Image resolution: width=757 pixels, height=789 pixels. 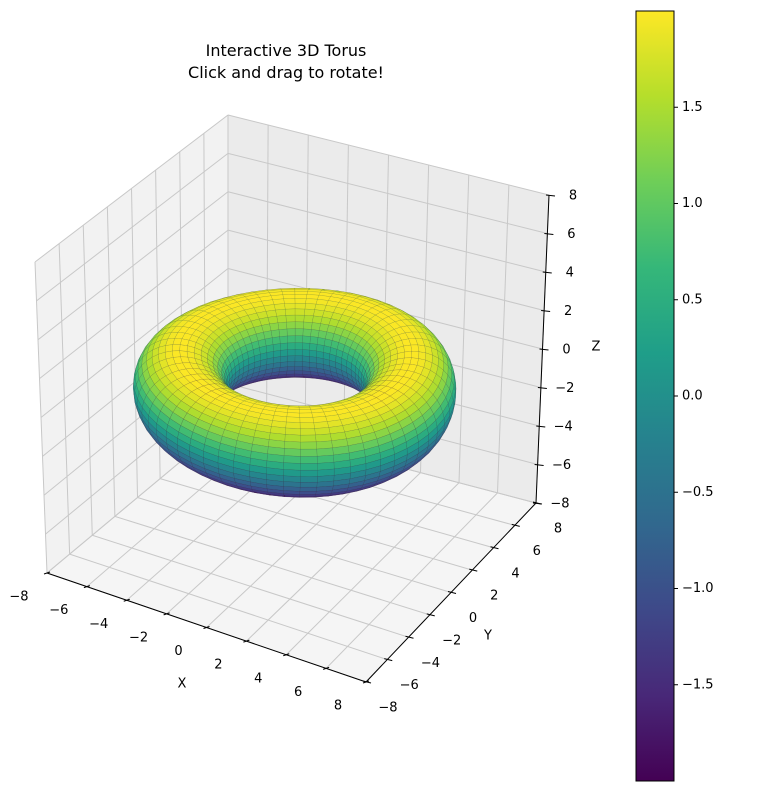 I want to click on y-tick-label: 8, so click(x=558, y=529).